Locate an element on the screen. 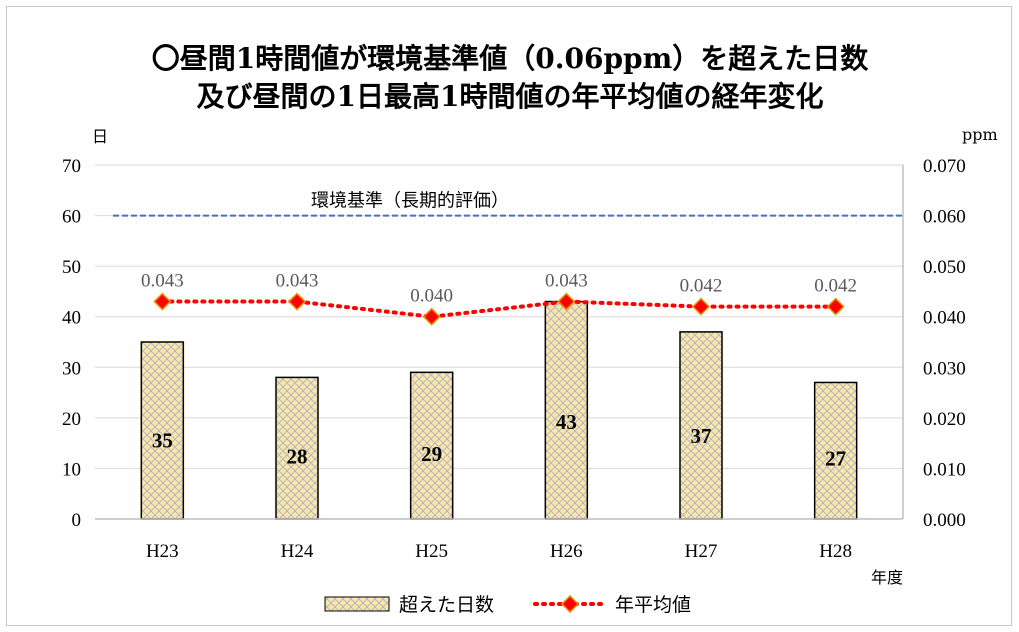 Image resolution: width=1019 pixels, height=632 pixels. reference-line-label: 環境基準（長期的評価） is located at coordinates (410, 201).